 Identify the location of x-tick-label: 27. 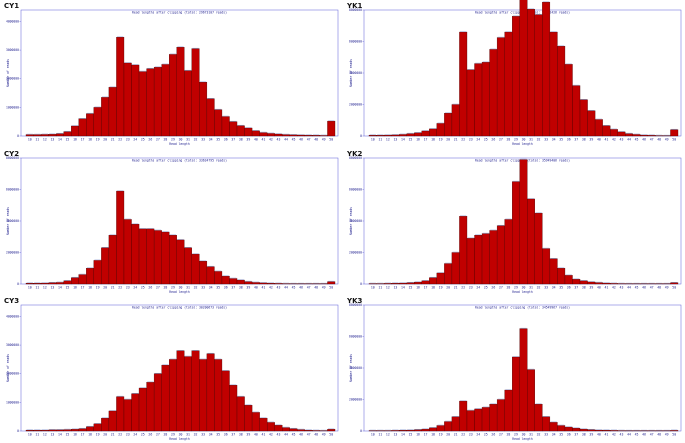
(158, 140).